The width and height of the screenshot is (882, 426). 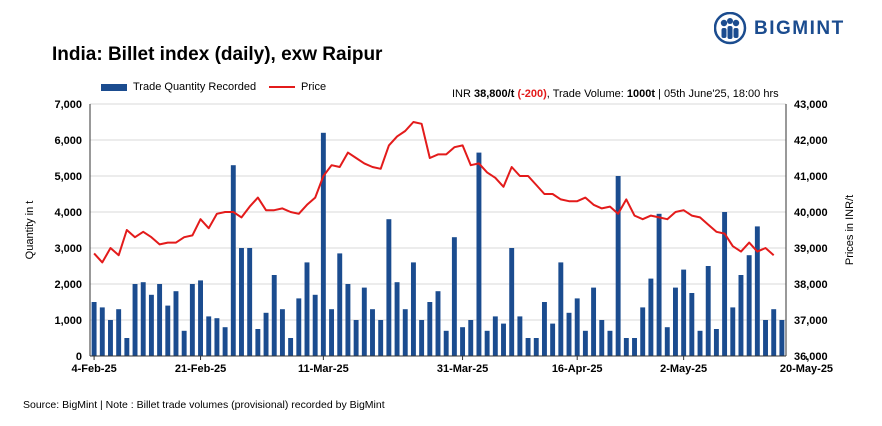 What do you see at coordinates (532, 94) in the screenshot?
I see `info-change: (-200)` at bounding box center [532, 94].